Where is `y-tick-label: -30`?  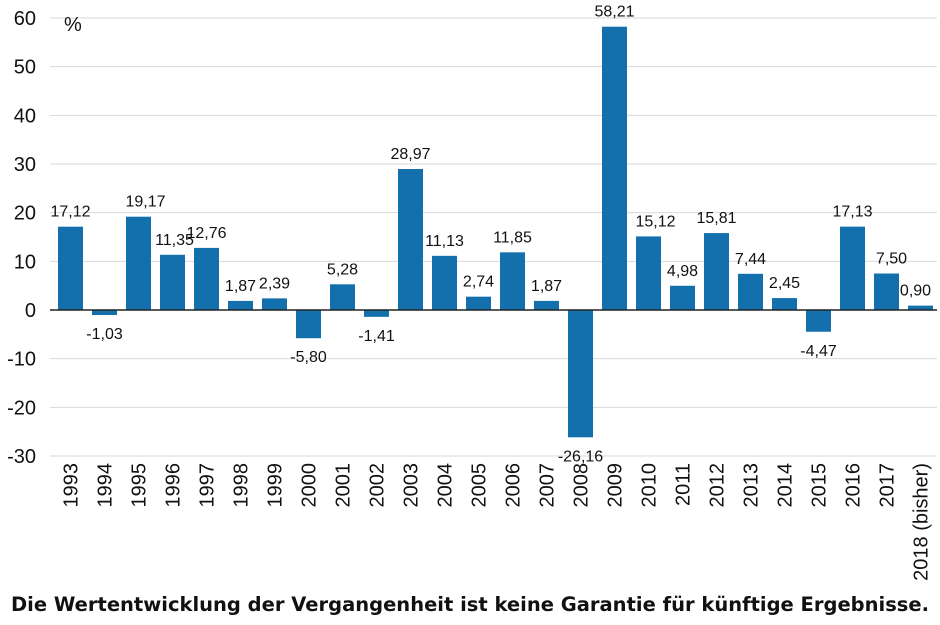 y-tick-label: -30 is located at coordinates (21, 457).